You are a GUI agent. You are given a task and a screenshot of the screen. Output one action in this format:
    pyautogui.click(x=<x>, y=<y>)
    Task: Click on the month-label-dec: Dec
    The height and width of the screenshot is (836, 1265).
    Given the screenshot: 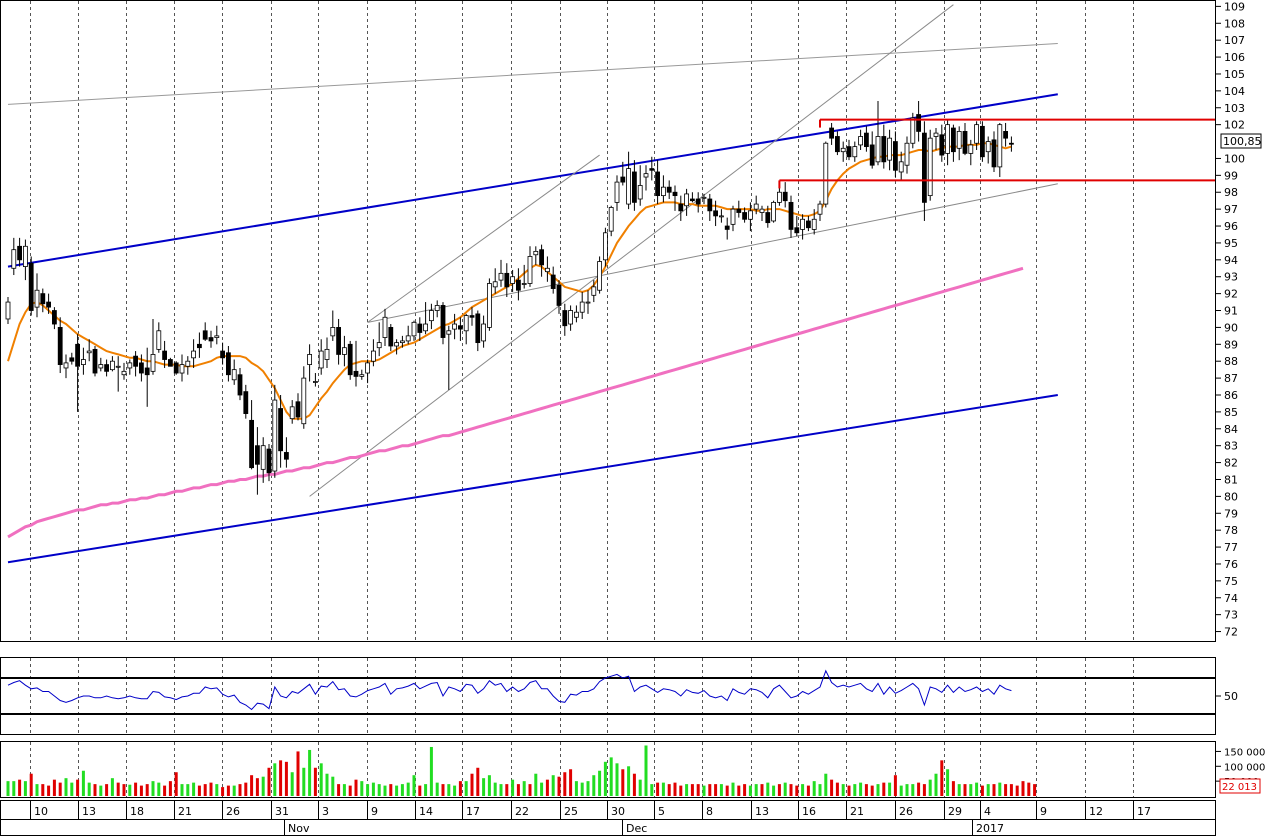 What is the action you would take?
    pyautogui.click(x=636, y=828)
    